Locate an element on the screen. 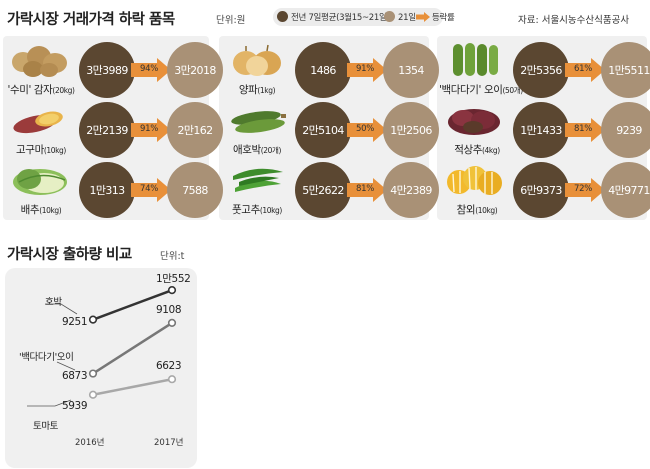 The height and width of the screenshot is (469, 650). change-rate: 61% is located at coordinates (583, 69).